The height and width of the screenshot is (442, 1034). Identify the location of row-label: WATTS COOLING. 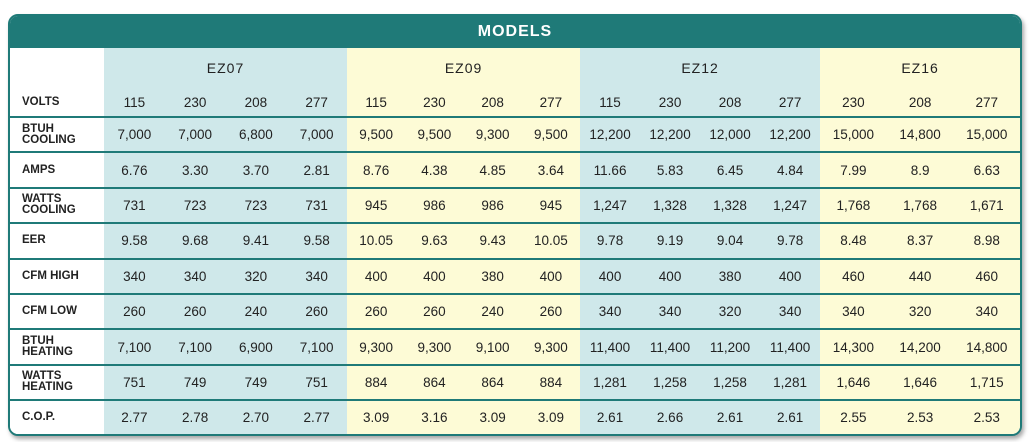
(57, 206).